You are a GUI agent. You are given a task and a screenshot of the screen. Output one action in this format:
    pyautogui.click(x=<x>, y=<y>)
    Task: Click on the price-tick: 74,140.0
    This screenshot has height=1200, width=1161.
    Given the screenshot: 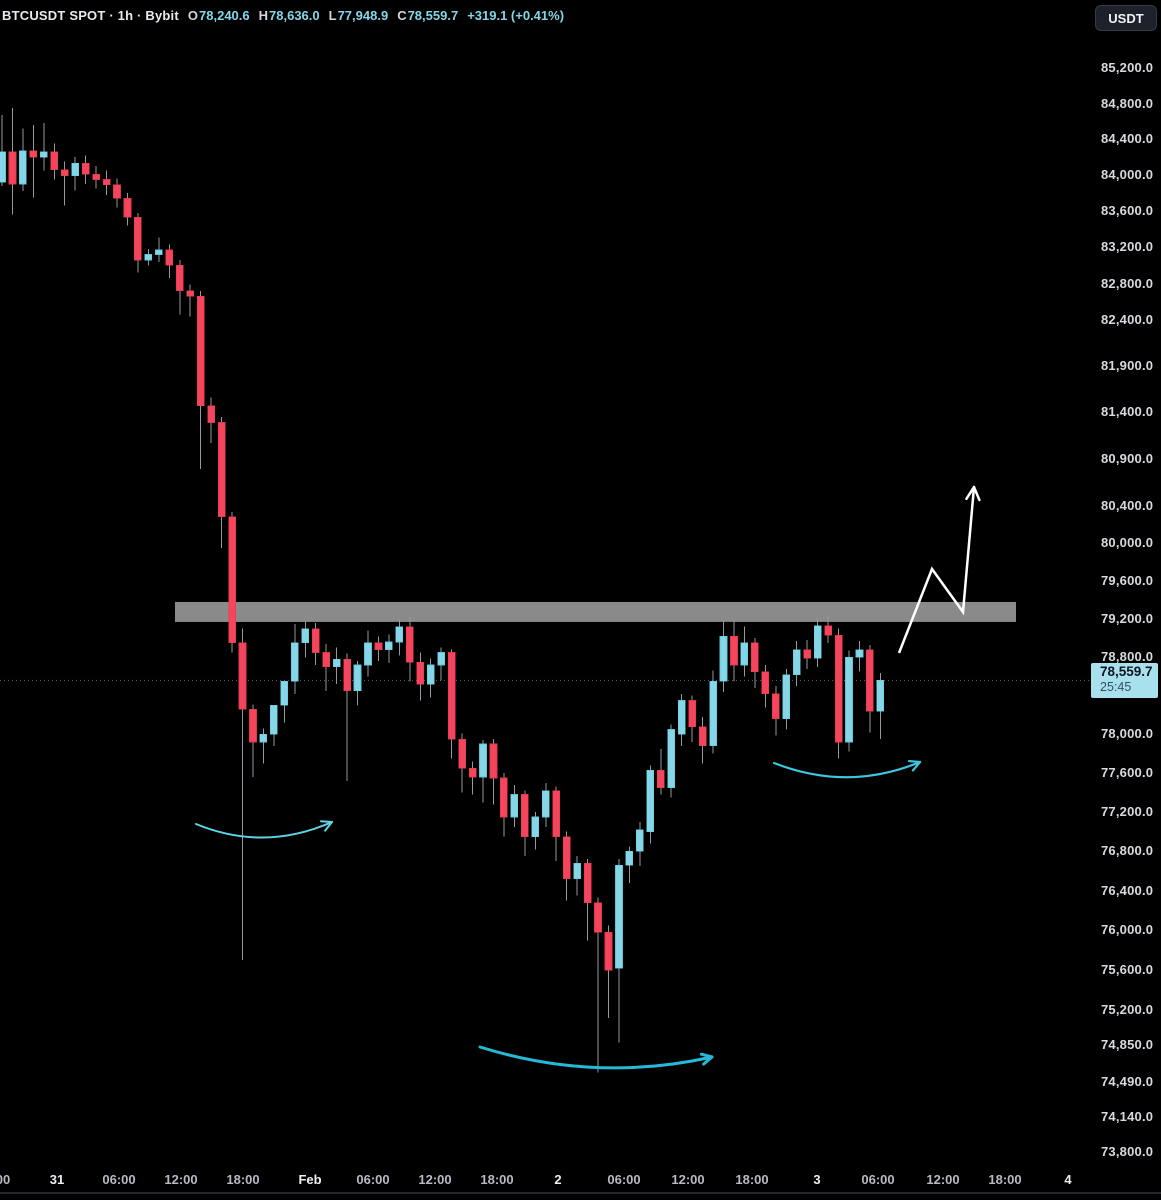 What is the action you would take?
    pyautogui.click(x=1127, y=1117)
    